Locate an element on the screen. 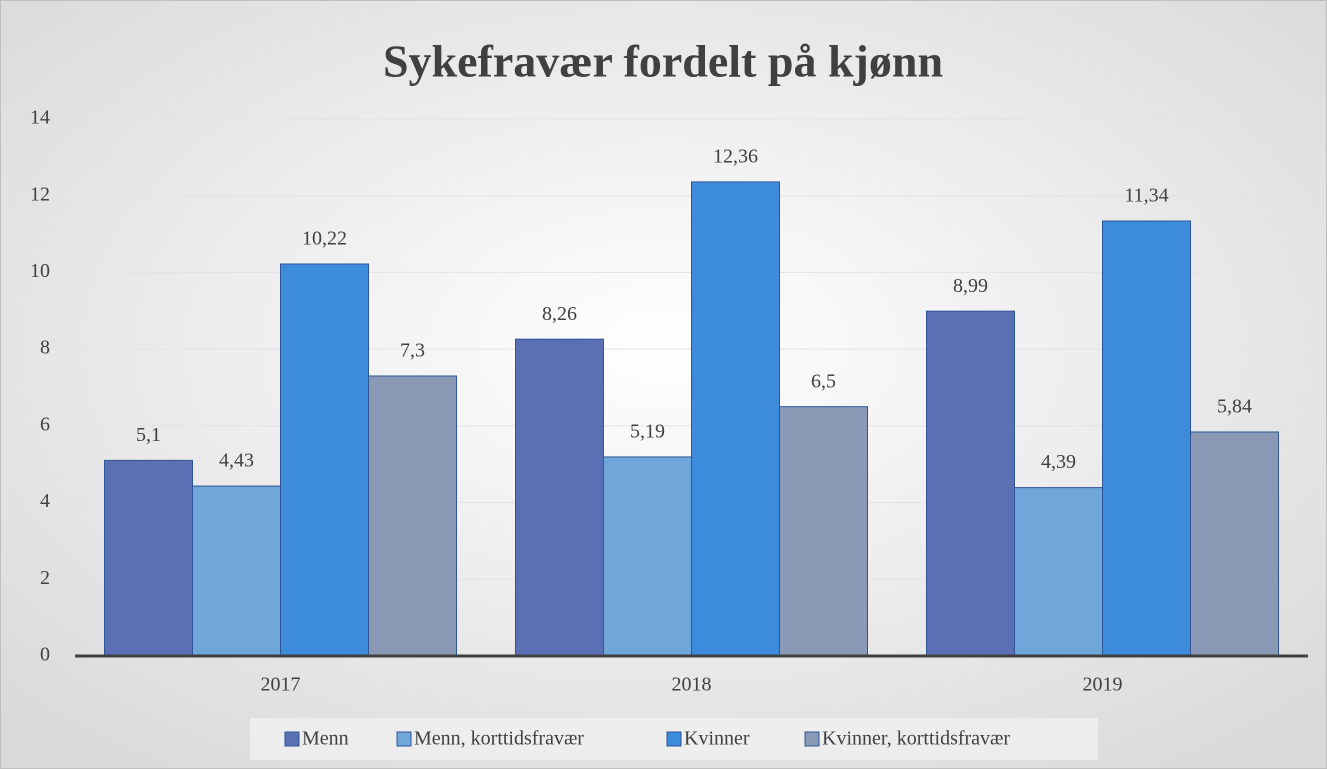 The width and height of the screenshot is (1327, 769). data-label: 5,84 is located at coordinates (1234, 407).